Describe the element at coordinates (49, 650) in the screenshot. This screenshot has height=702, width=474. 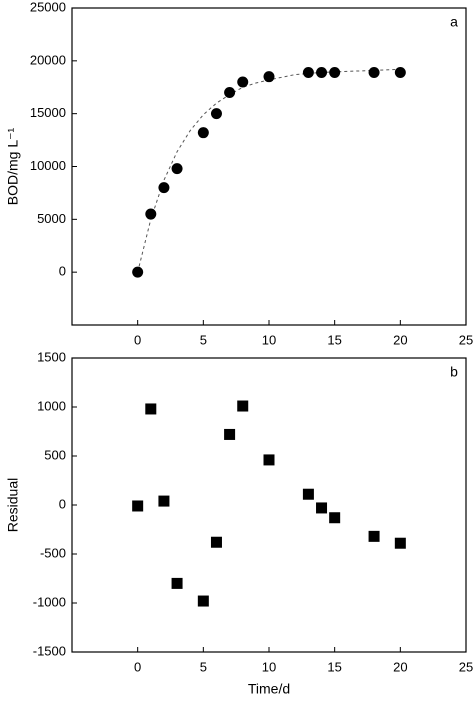
I see `y-tick-label: -1500` at that location.